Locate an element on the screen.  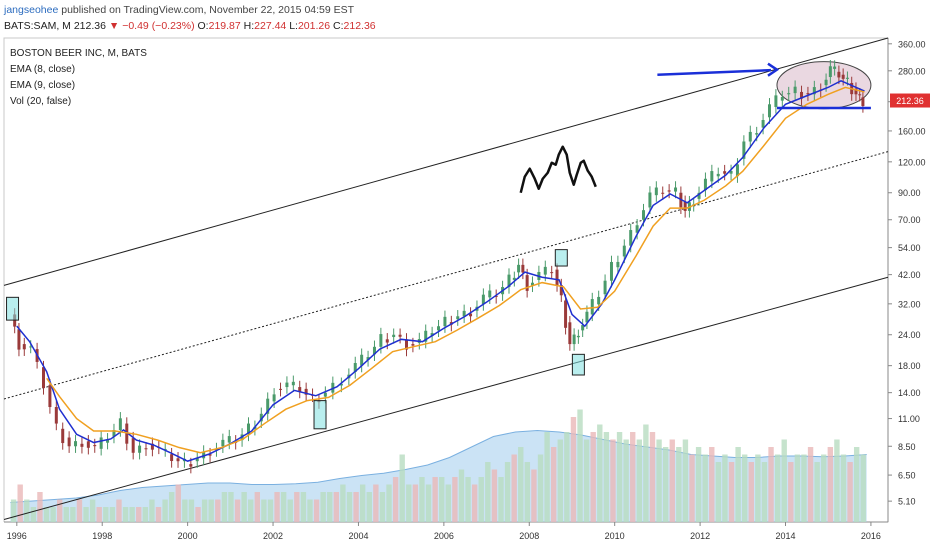
y-tick-label: 32.00 is located at coordinates (909, 304).